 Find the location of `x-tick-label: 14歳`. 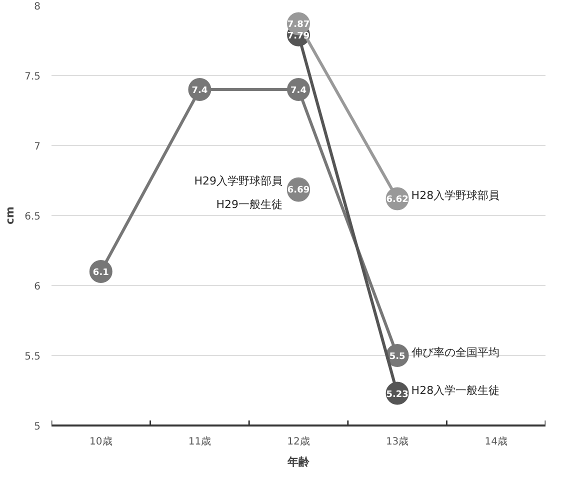

x-tick-label: 14歳 is located at coordinates (496, 442).